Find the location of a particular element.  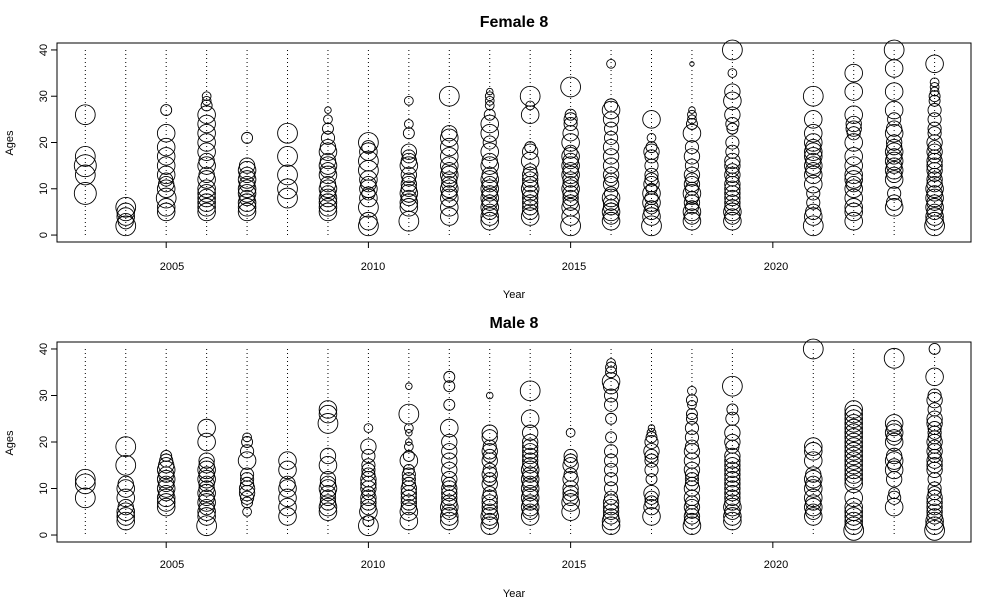

y-axis: 0 10 20 30 40 is located at coordinates (47, 440).